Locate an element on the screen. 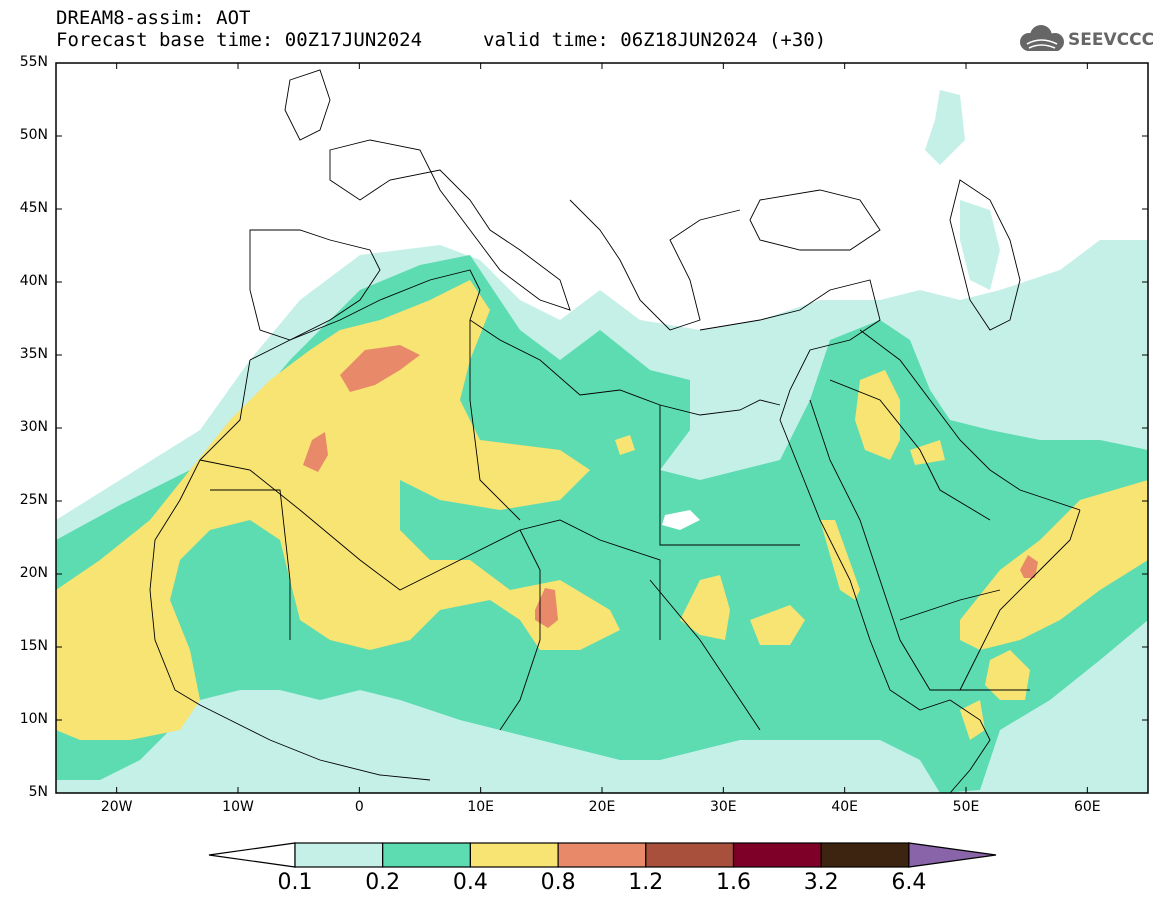  aot-band-0-8-algeria is located at coordinates (380, 368).